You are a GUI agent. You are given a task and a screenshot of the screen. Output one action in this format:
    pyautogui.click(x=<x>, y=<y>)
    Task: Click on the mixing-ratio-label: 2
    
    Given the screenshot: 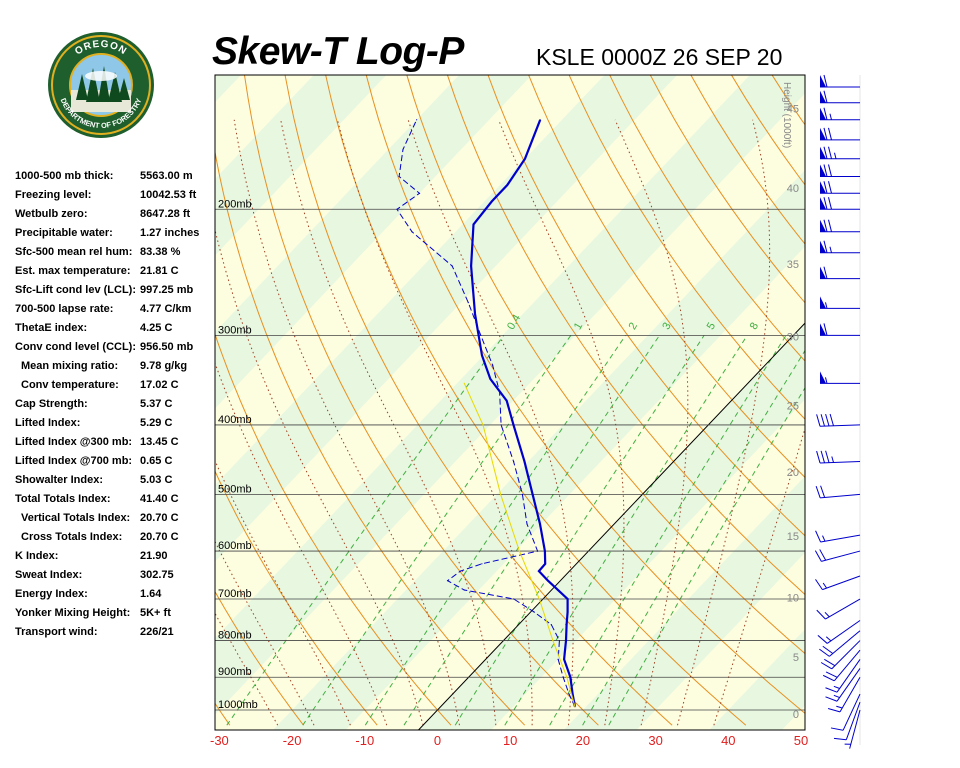 What is the action you would take?
    pyautogui.click(x=633, y=326)
    